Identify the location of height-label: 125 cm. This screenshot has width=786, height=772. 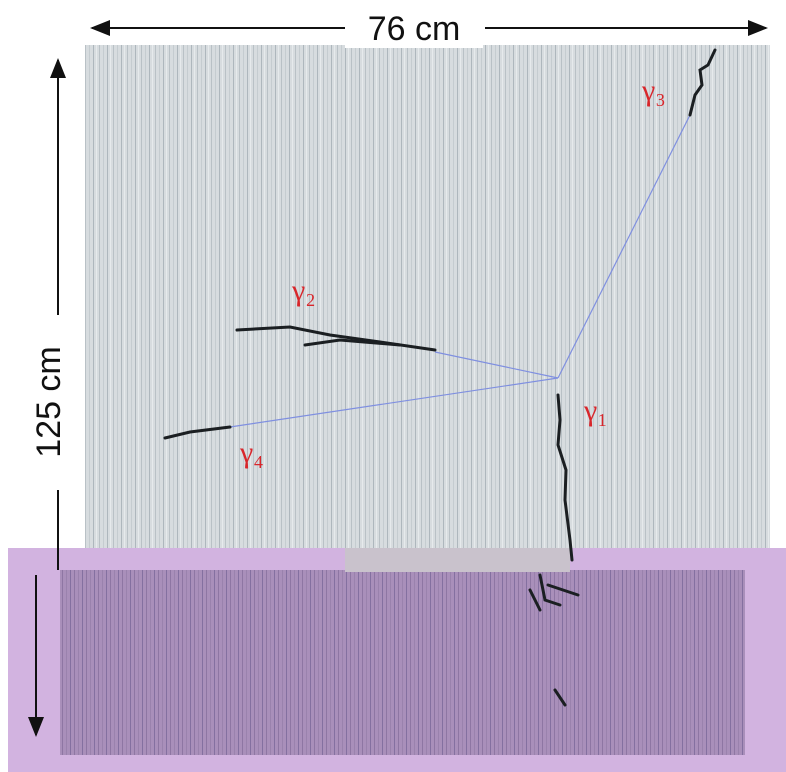
(49, 402).